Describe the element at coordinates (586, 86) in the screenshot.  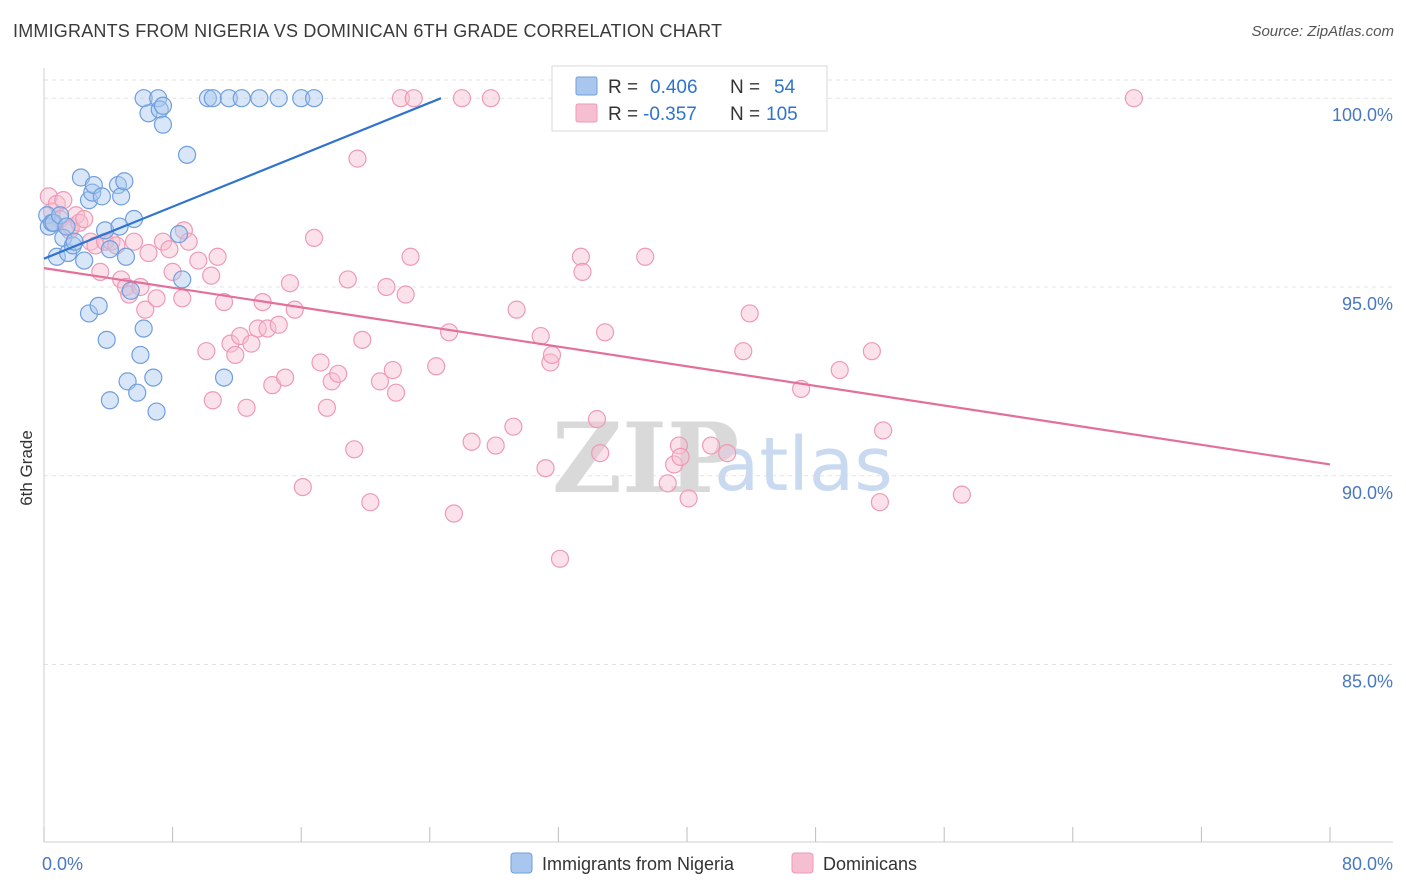
I see `legend-swatch-blue` at that location.